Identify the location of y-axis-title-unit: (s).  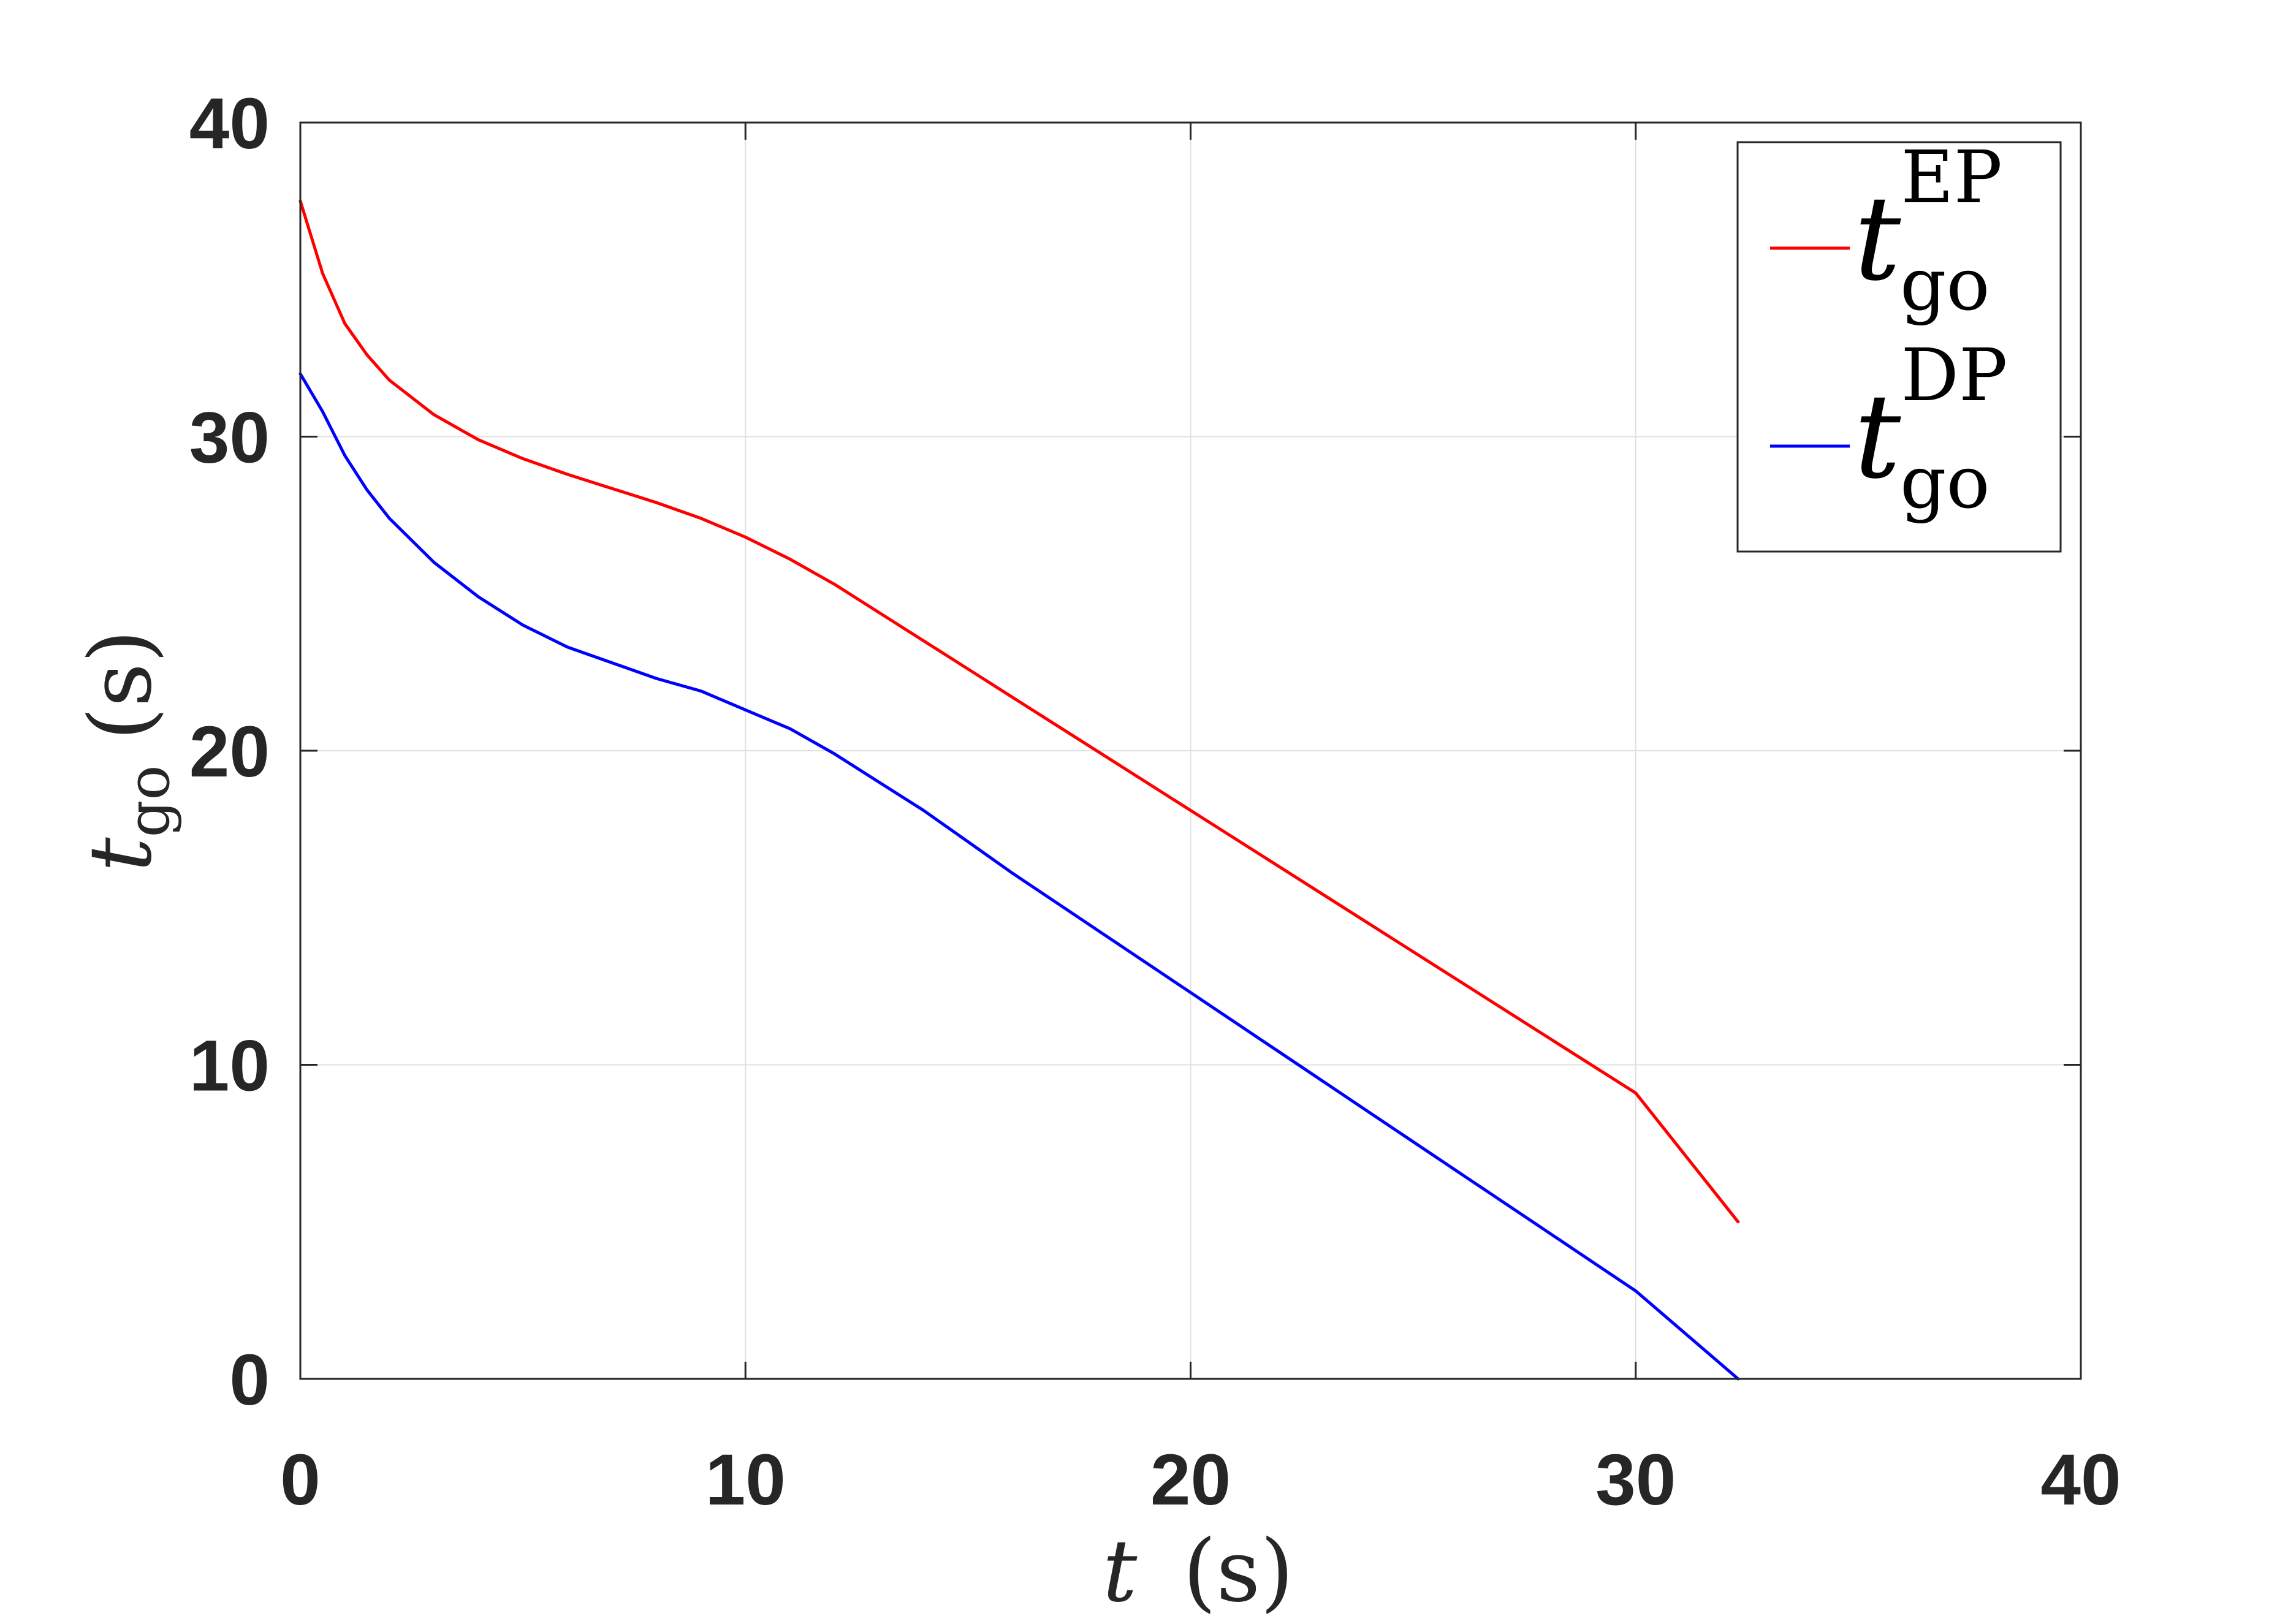
(121, 684).